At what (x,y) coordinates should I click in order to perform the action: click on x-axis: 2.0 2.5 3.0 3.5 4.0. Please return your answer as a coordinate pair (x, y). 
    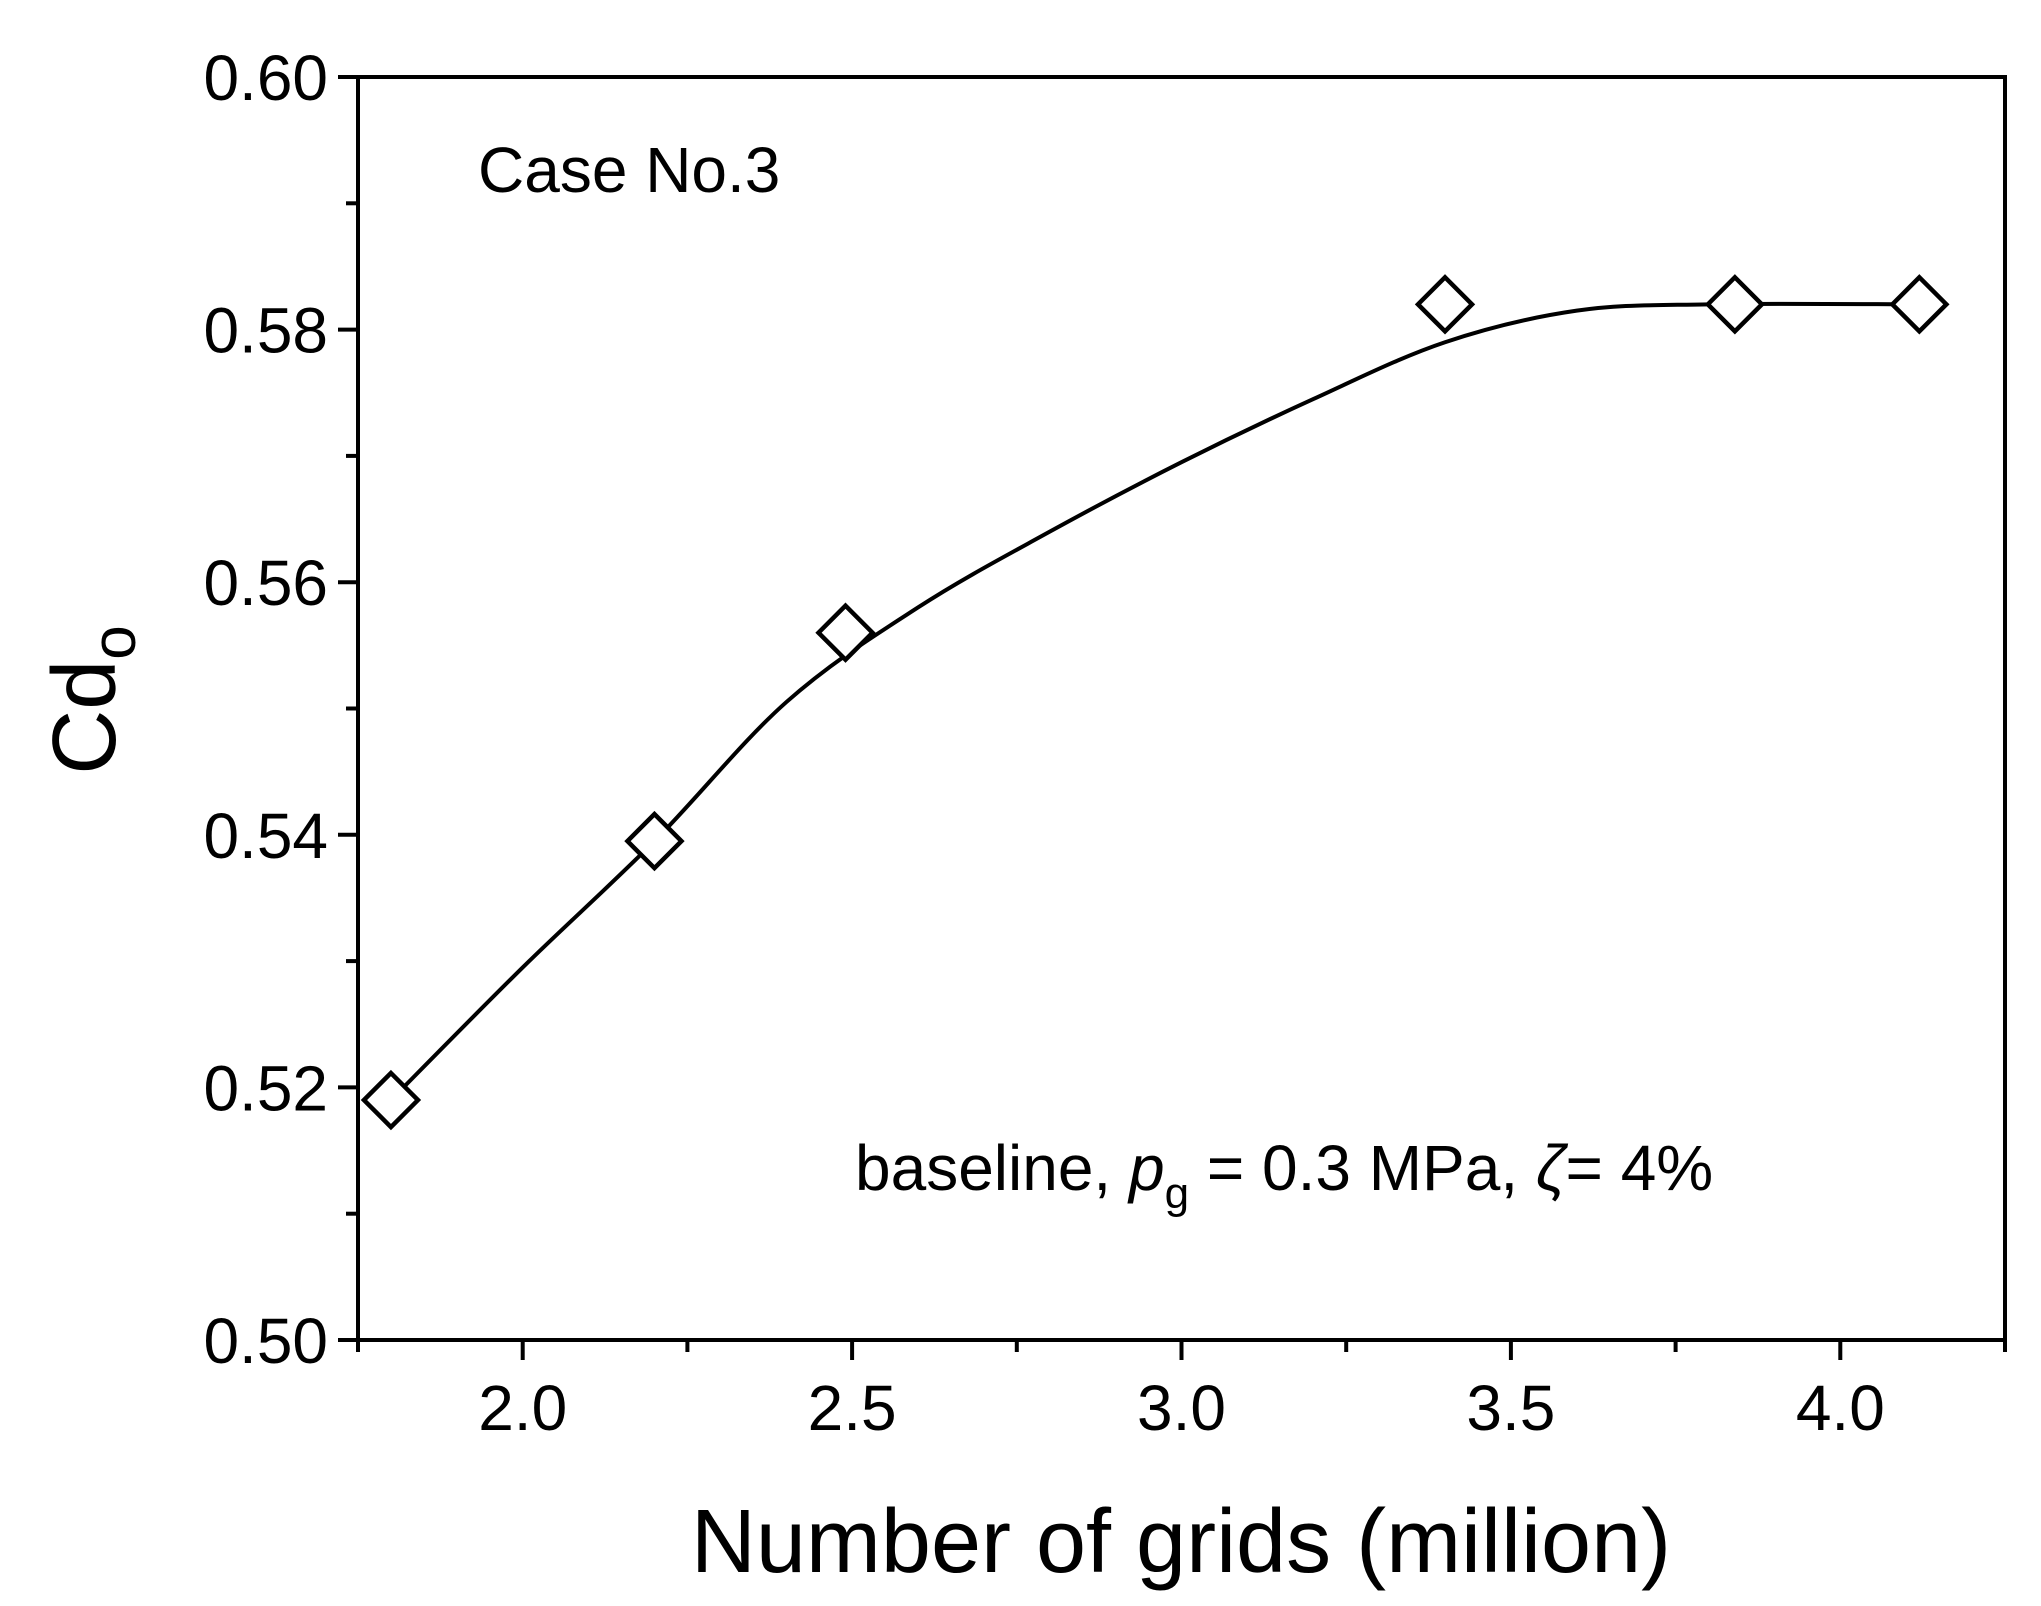
    Looking at the image, I should click on (1181, 1392).